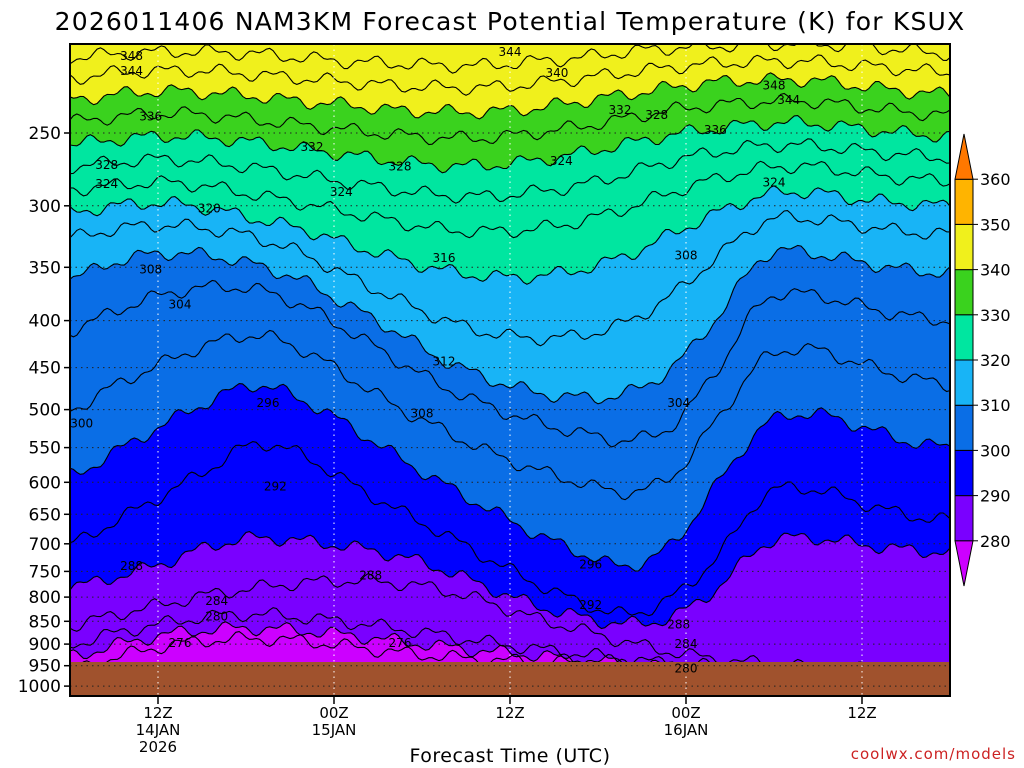 This screenshot has height=768, width=1024. I want to click on y-tick-label: 500, so click(45, 411).